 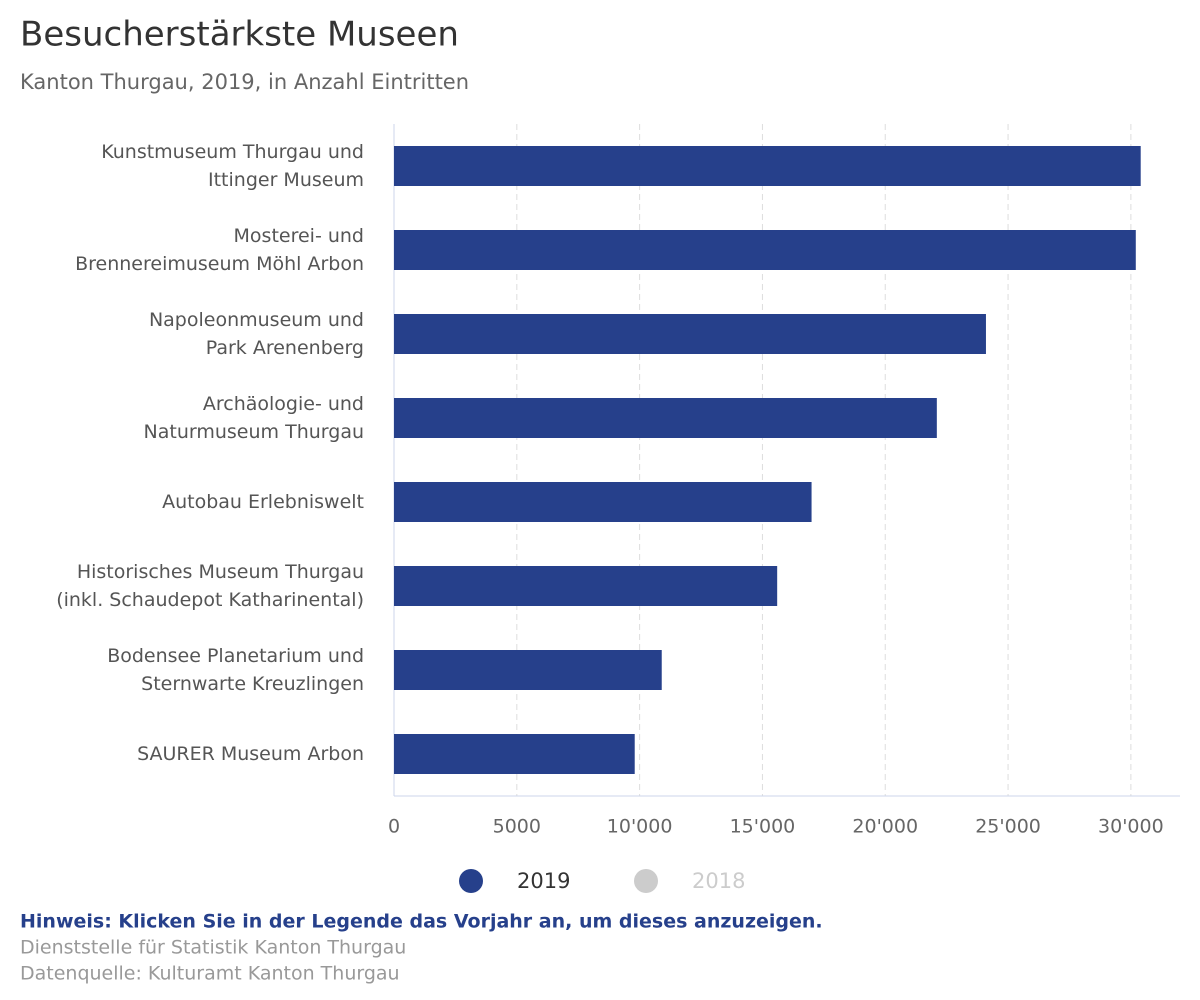 I want to click on y-tick-label: Napoleonmuseum und Park Arenenberg, so click(x=256, y=334).